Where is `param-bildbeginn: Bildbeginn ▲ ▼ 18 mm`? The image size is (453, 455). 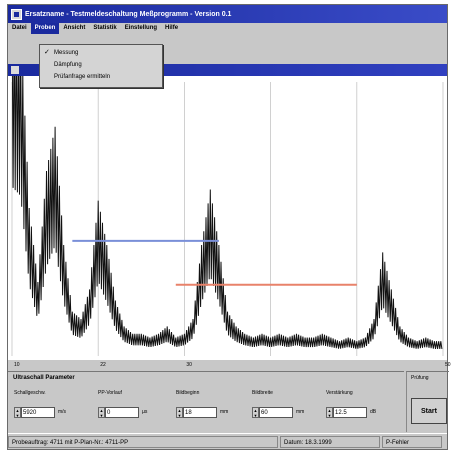 param-bildbeginn: Bildbeginn ▲ ▼ 18 mm is located at coordinates (211, 409).